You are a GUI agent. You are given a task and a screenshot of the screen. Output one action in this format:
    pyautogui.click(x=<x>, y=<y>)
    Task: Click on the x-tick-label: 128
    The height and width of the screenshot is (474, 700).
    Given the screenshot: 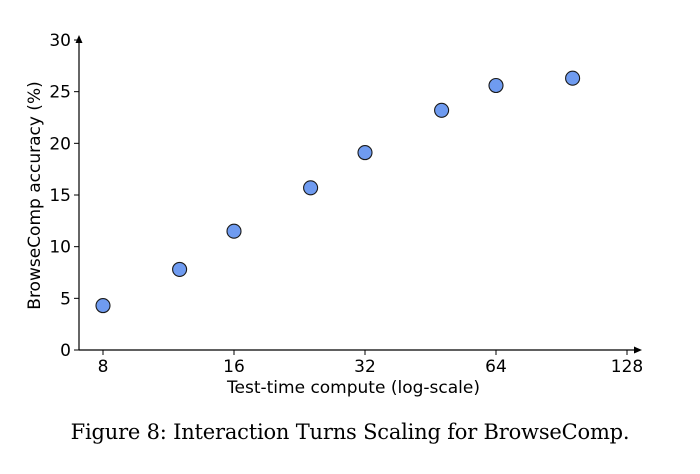 What is the action you would take?
    pyautogui.click(x=627, y=367)
    